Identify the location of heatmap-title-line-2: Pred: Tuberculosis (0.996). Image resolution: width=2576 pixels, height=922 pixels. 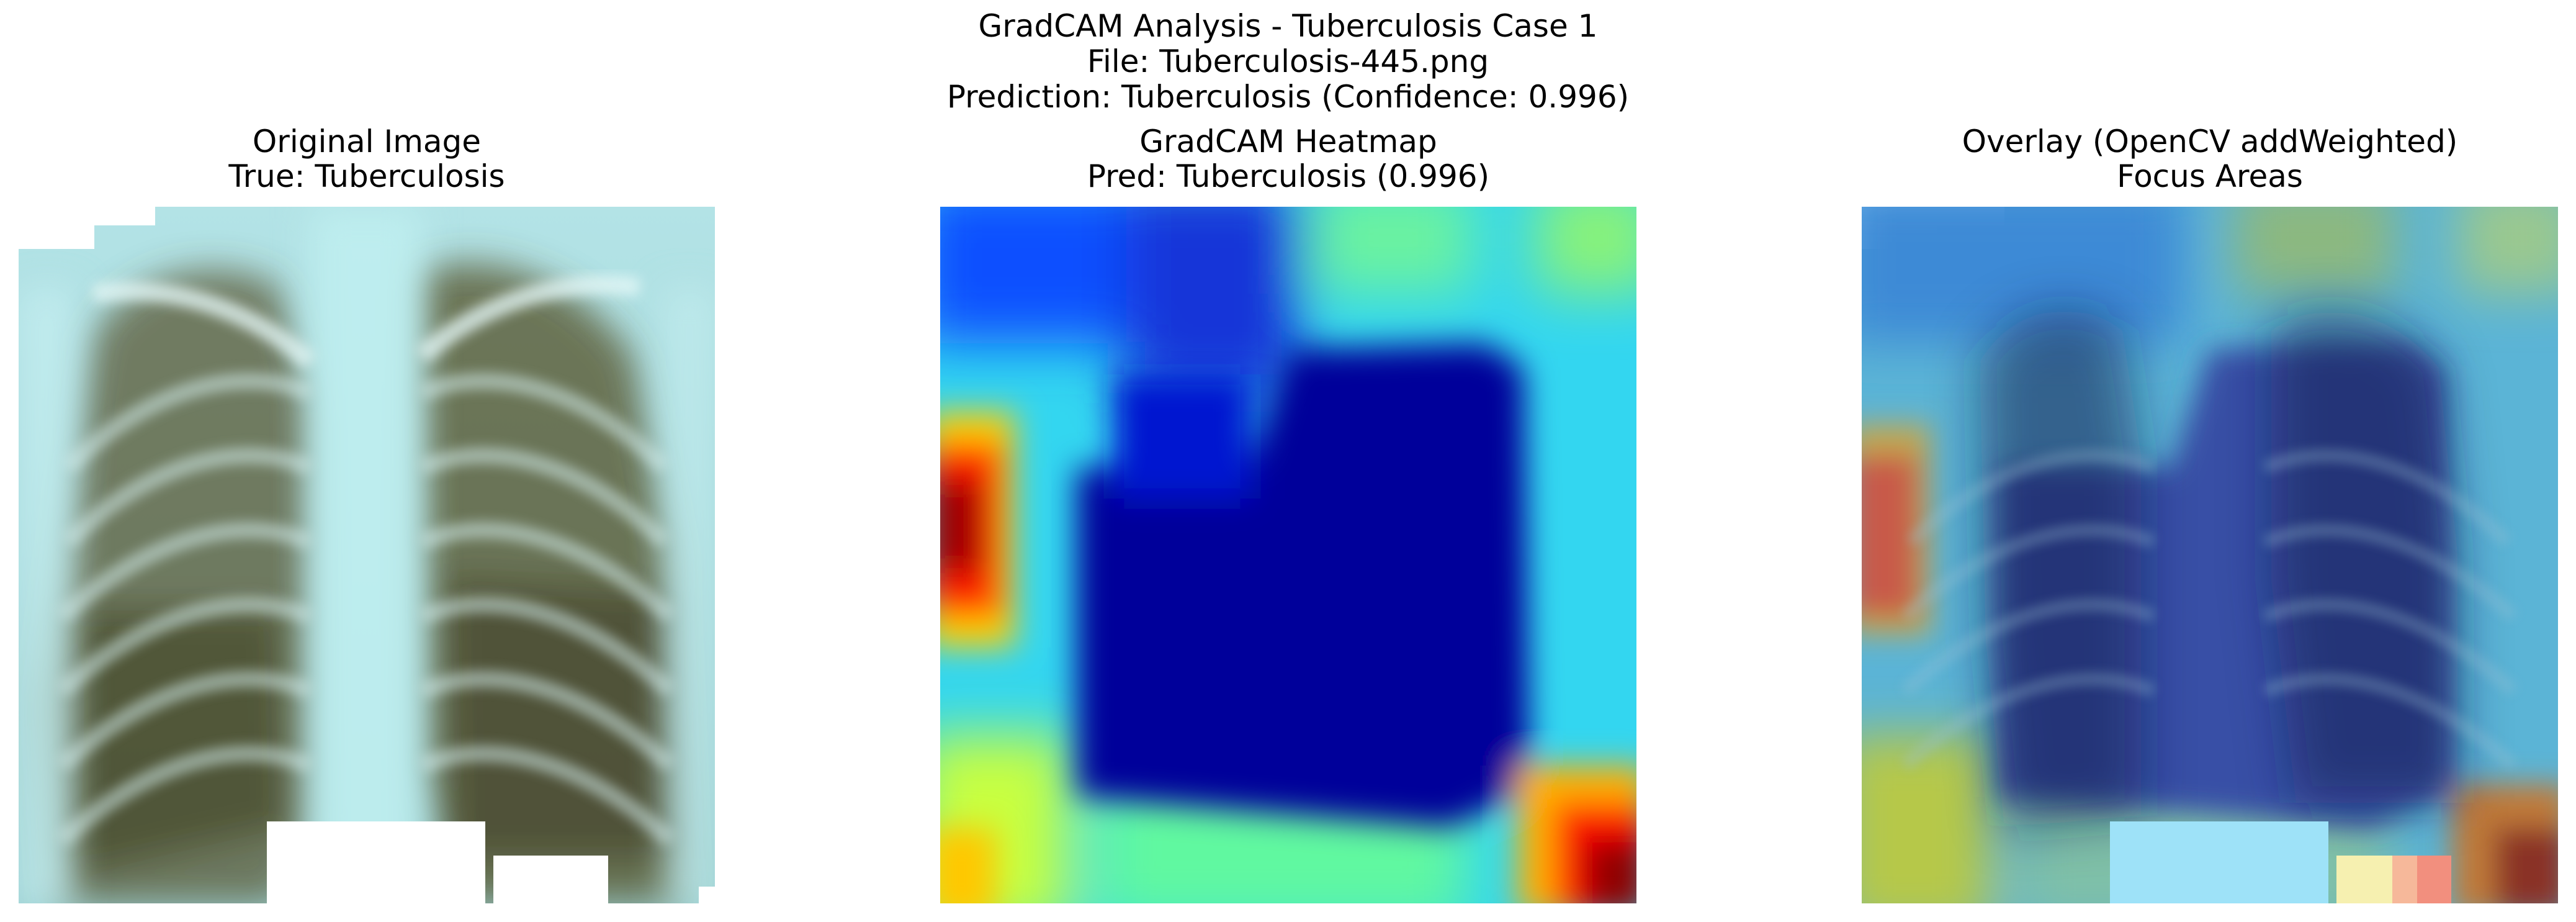
(1289, 176).